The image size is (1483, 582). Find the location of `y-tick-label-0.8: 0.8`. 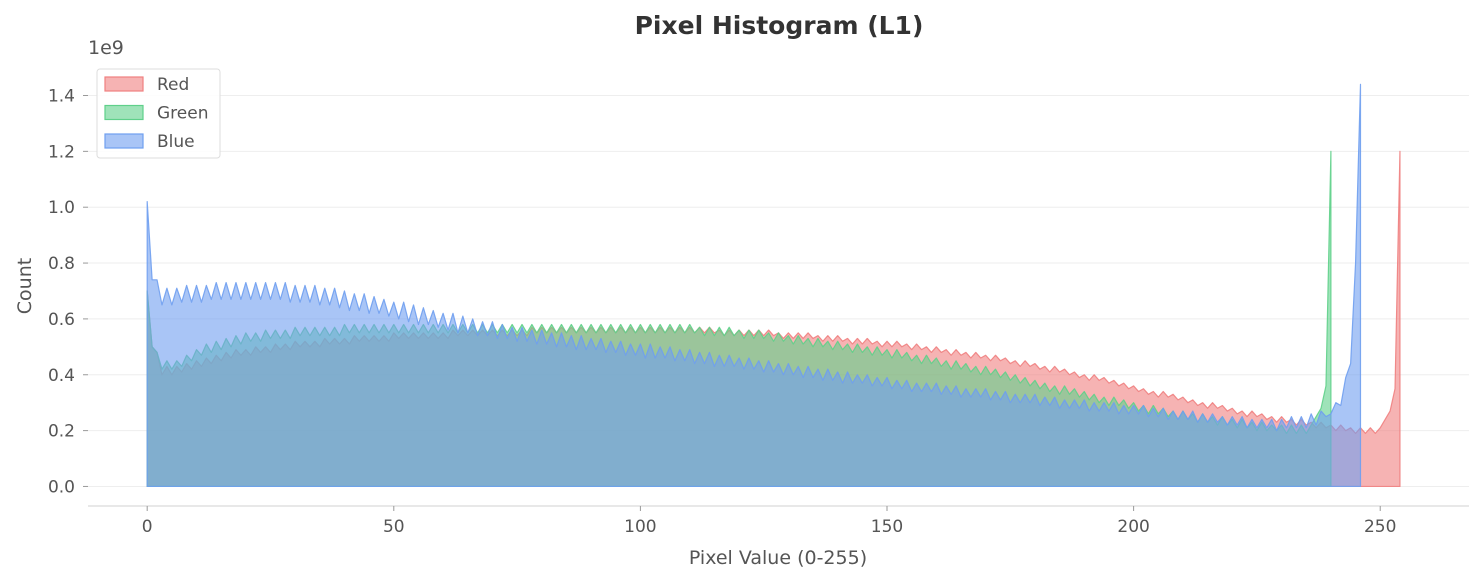

y-tick-label-0.8: 0.8 is located at coordinates (61, 264).